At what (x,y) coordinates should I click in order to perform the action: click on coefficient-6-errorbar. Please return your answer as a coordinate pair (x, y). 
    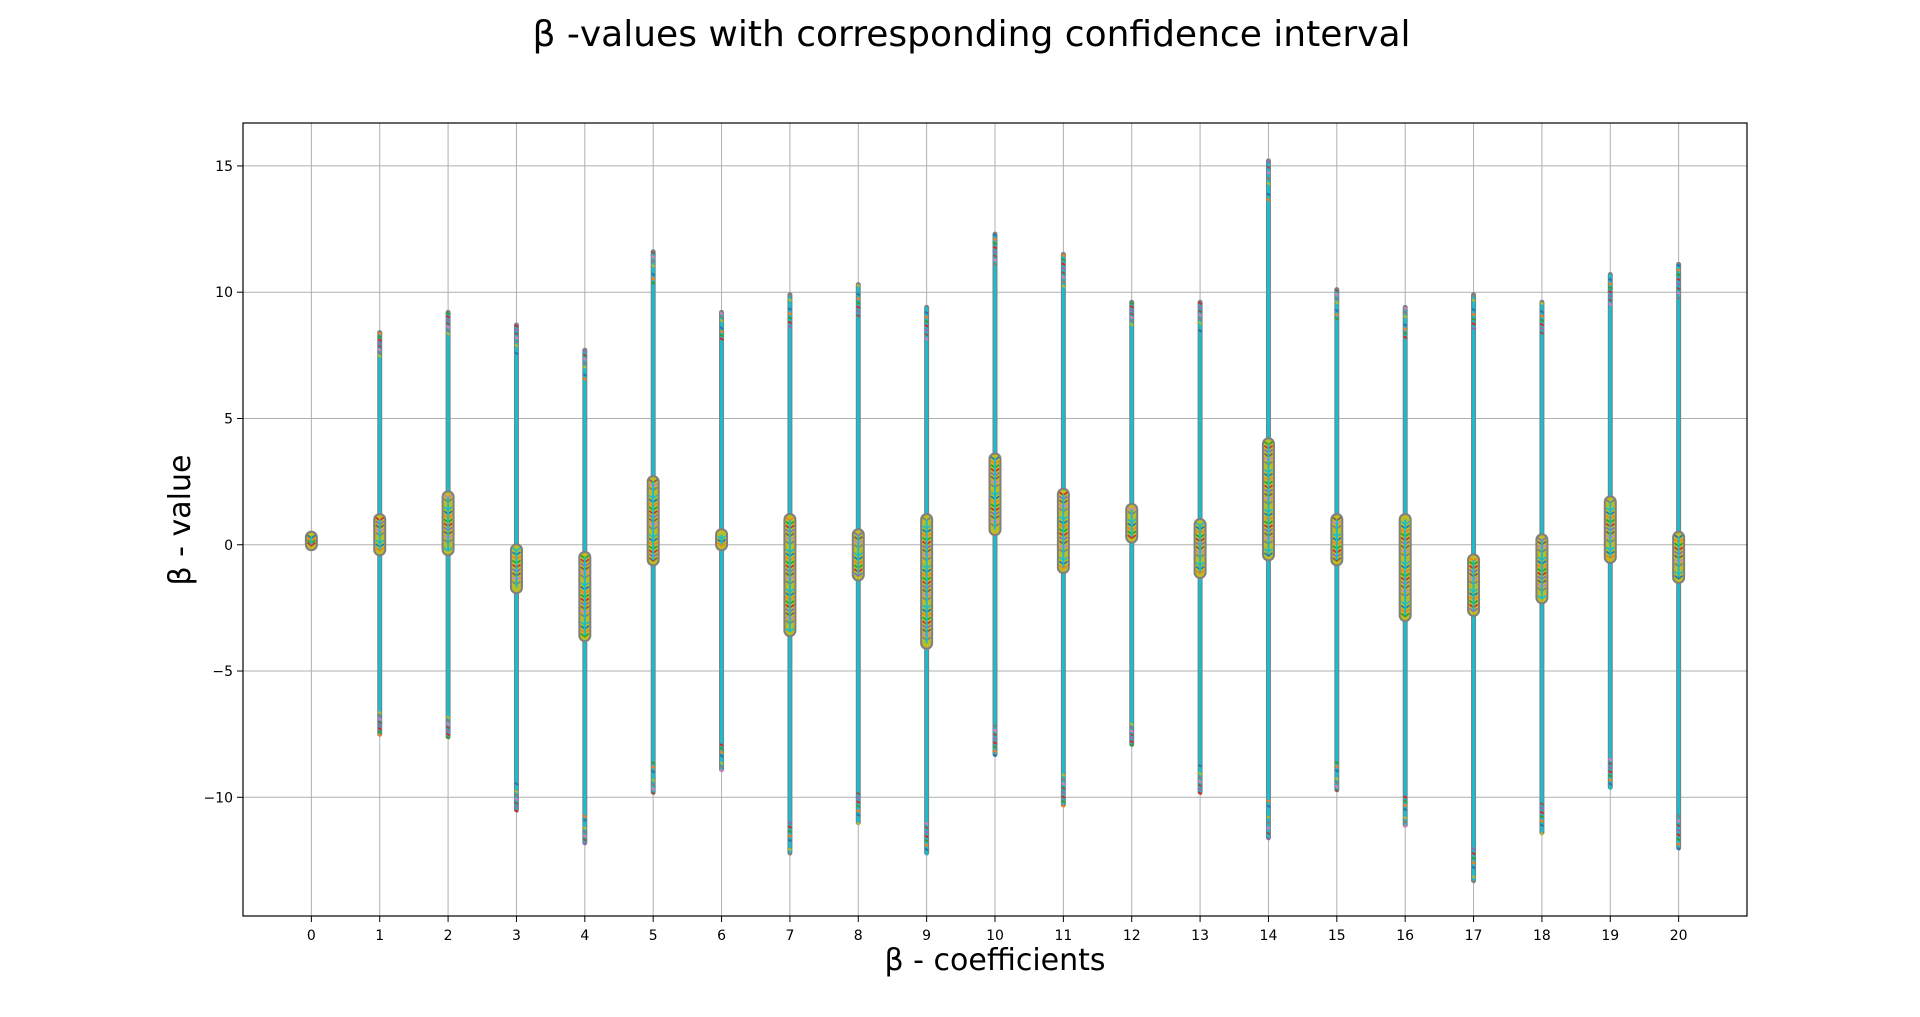
    Looking at the image, I should click on (722, 541).